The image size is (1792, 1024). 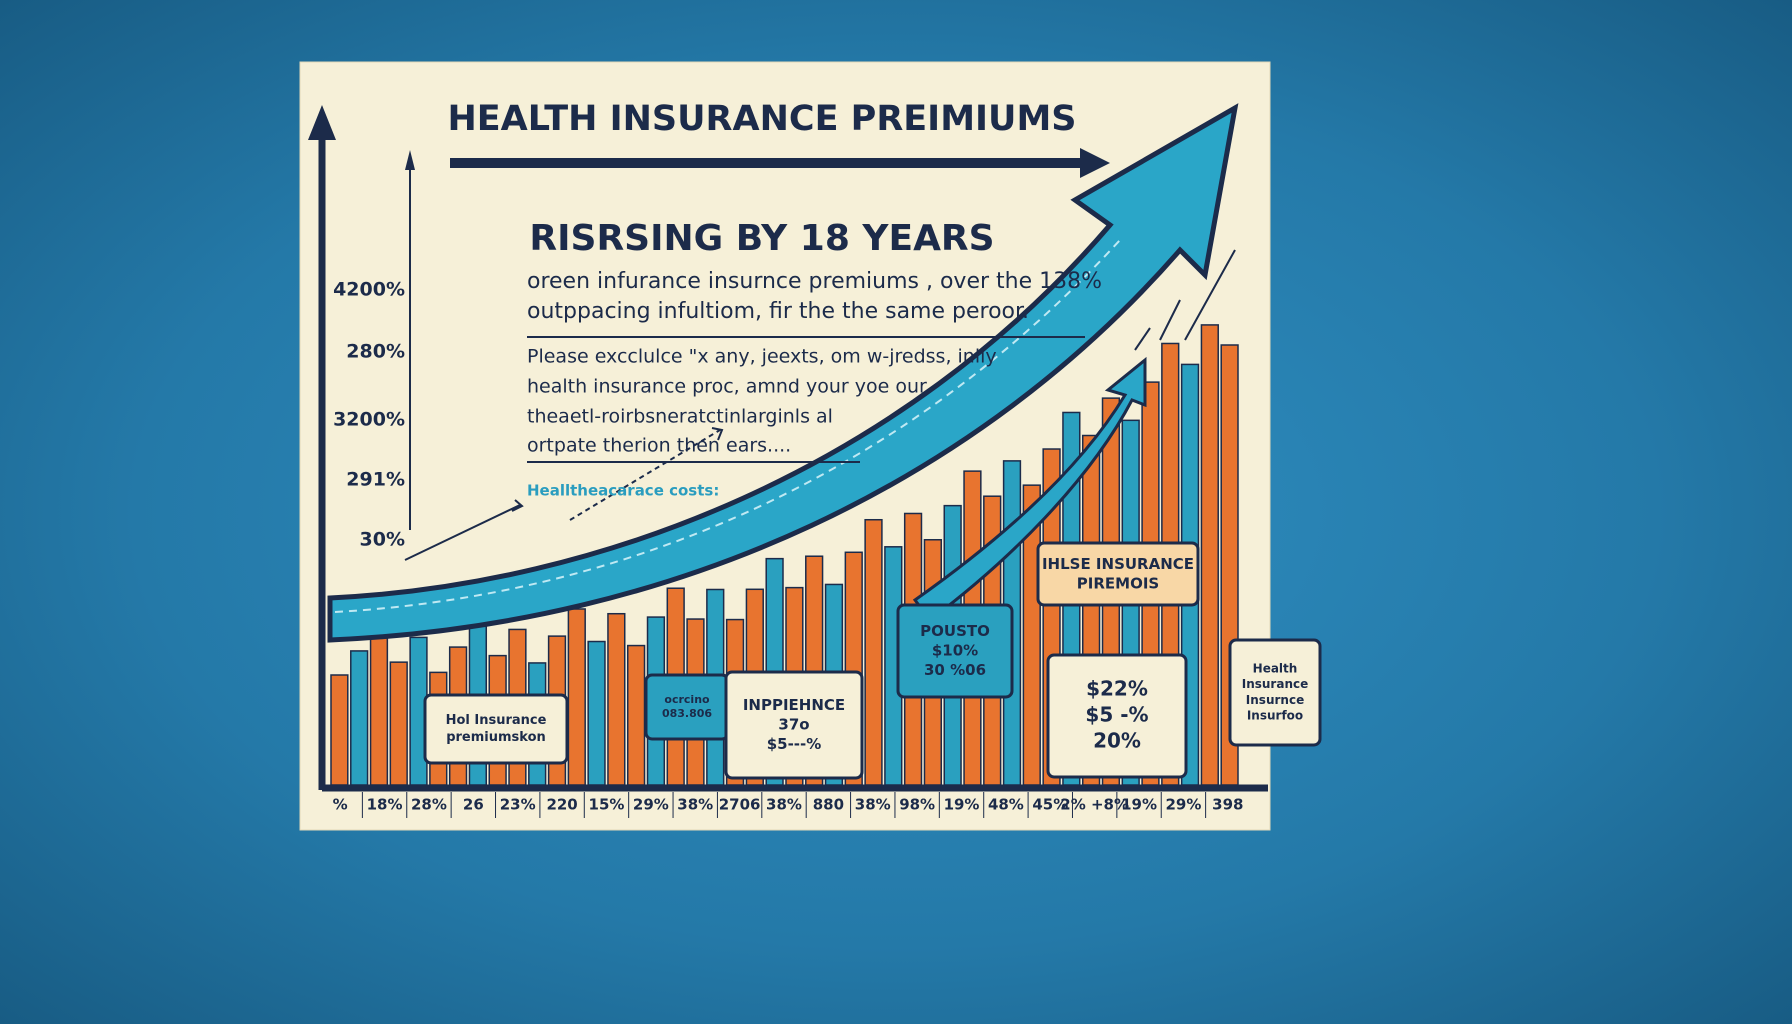 I want to click on subtitle: RISRSING BY 18 YEARS, so click(x=761, y=238).